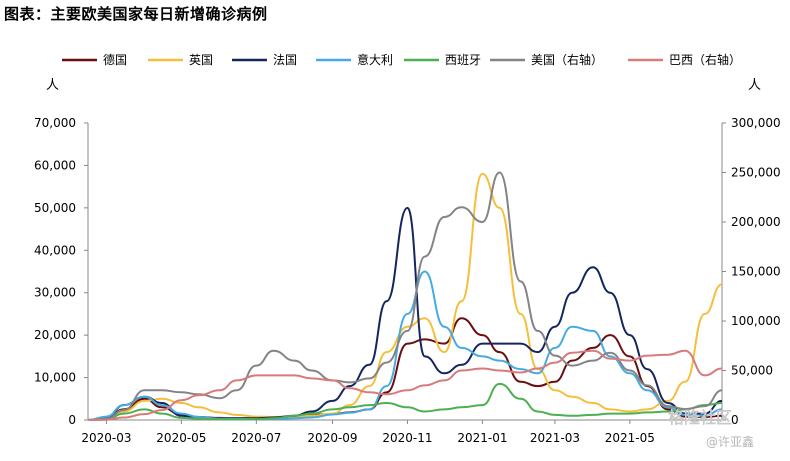  Describe the element at coordinates (181, 438) in the screenshot. I see `x-tick-label: 2020-05` at that location.